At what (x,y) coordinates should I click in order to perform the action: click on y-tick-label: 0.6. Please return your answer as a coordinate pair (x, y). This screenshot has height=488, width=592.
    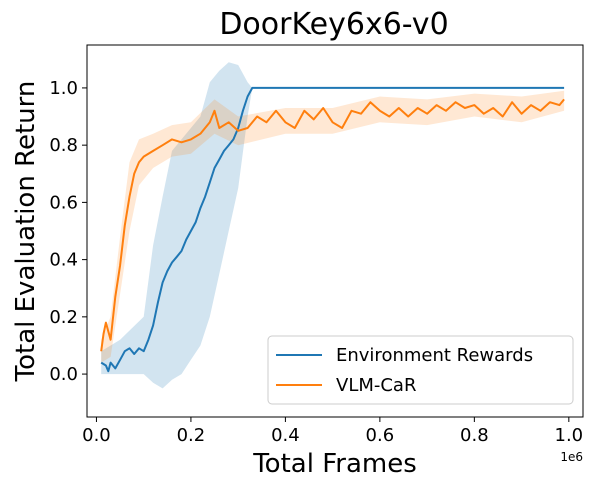
    Looking at the image, I should click on (63, 202).